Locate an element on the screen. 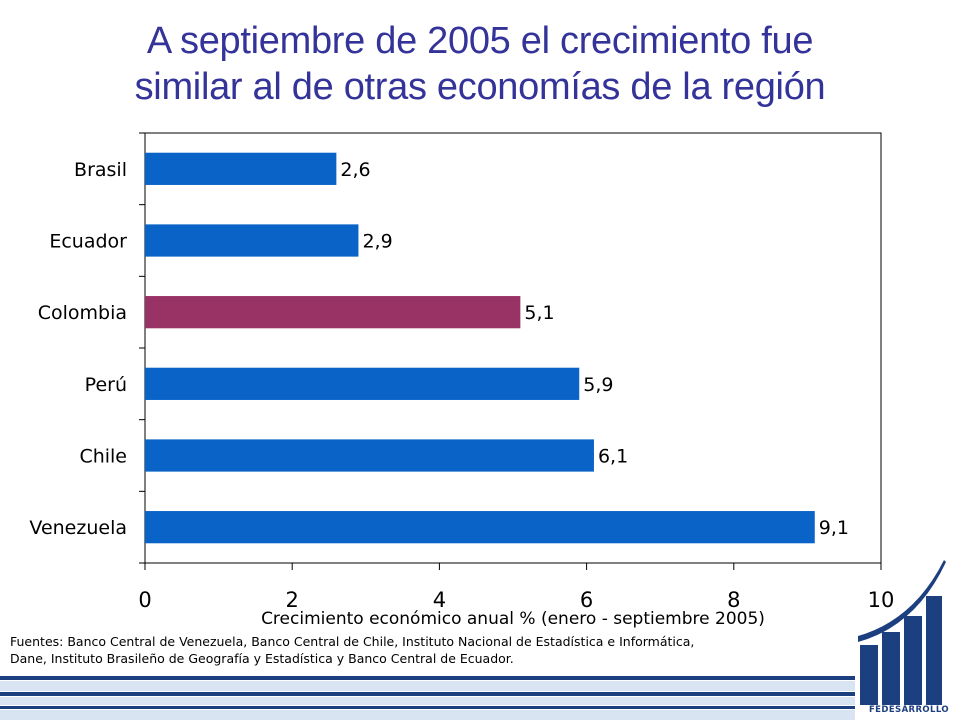  x-tick-label: 0 is located at coordinates (144, 600).